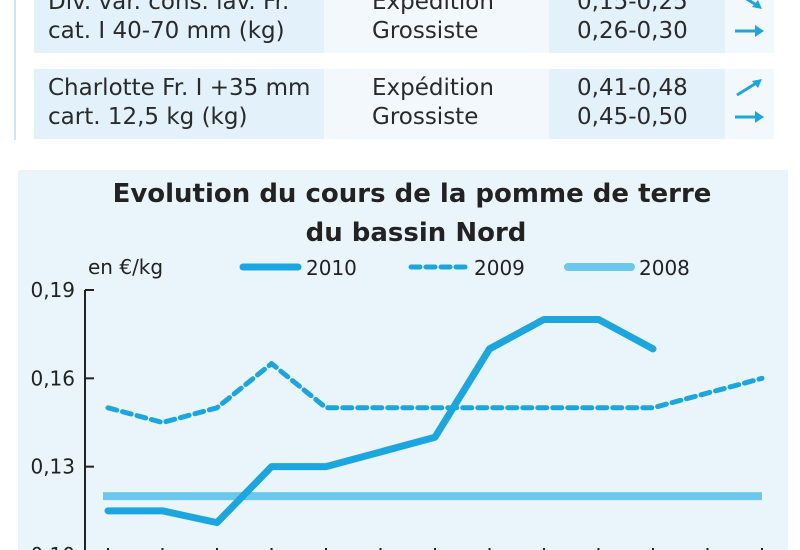 The image size is (800, 550). I want to click on product-name: Charlotte Fr. I +35 mm, so click(179, 88).